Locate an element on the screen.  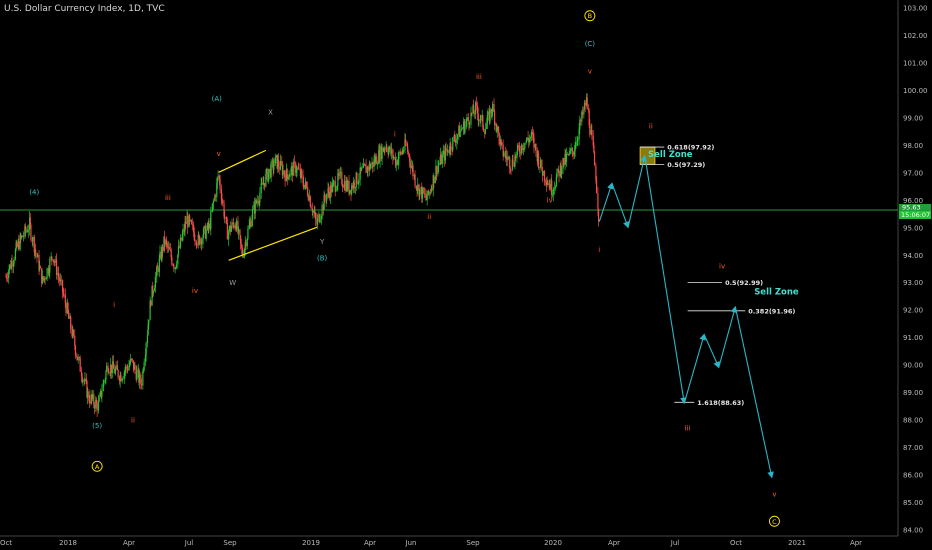
wave-circle-label: C is located at coordinates (774, 522).